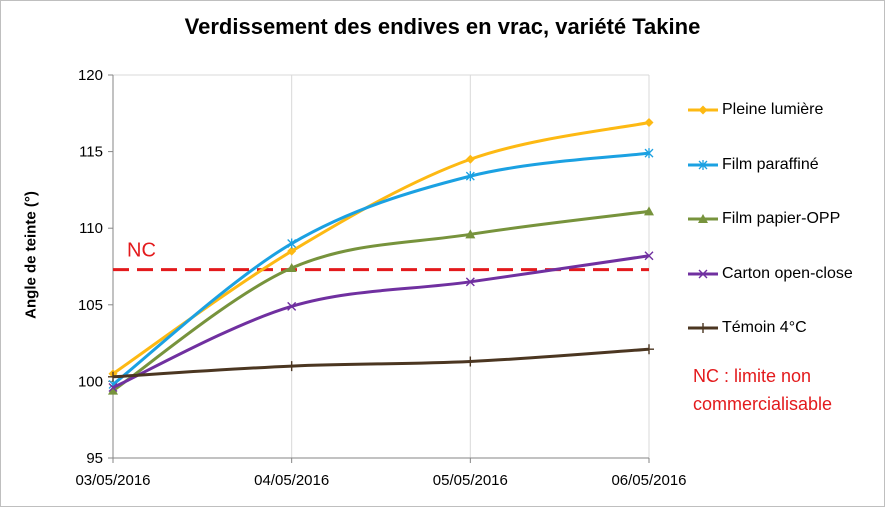  What do you see at coordinates (91, 228) in the screenshot?
I see `y-tick-label: 110` at bounding box center [91, 228].